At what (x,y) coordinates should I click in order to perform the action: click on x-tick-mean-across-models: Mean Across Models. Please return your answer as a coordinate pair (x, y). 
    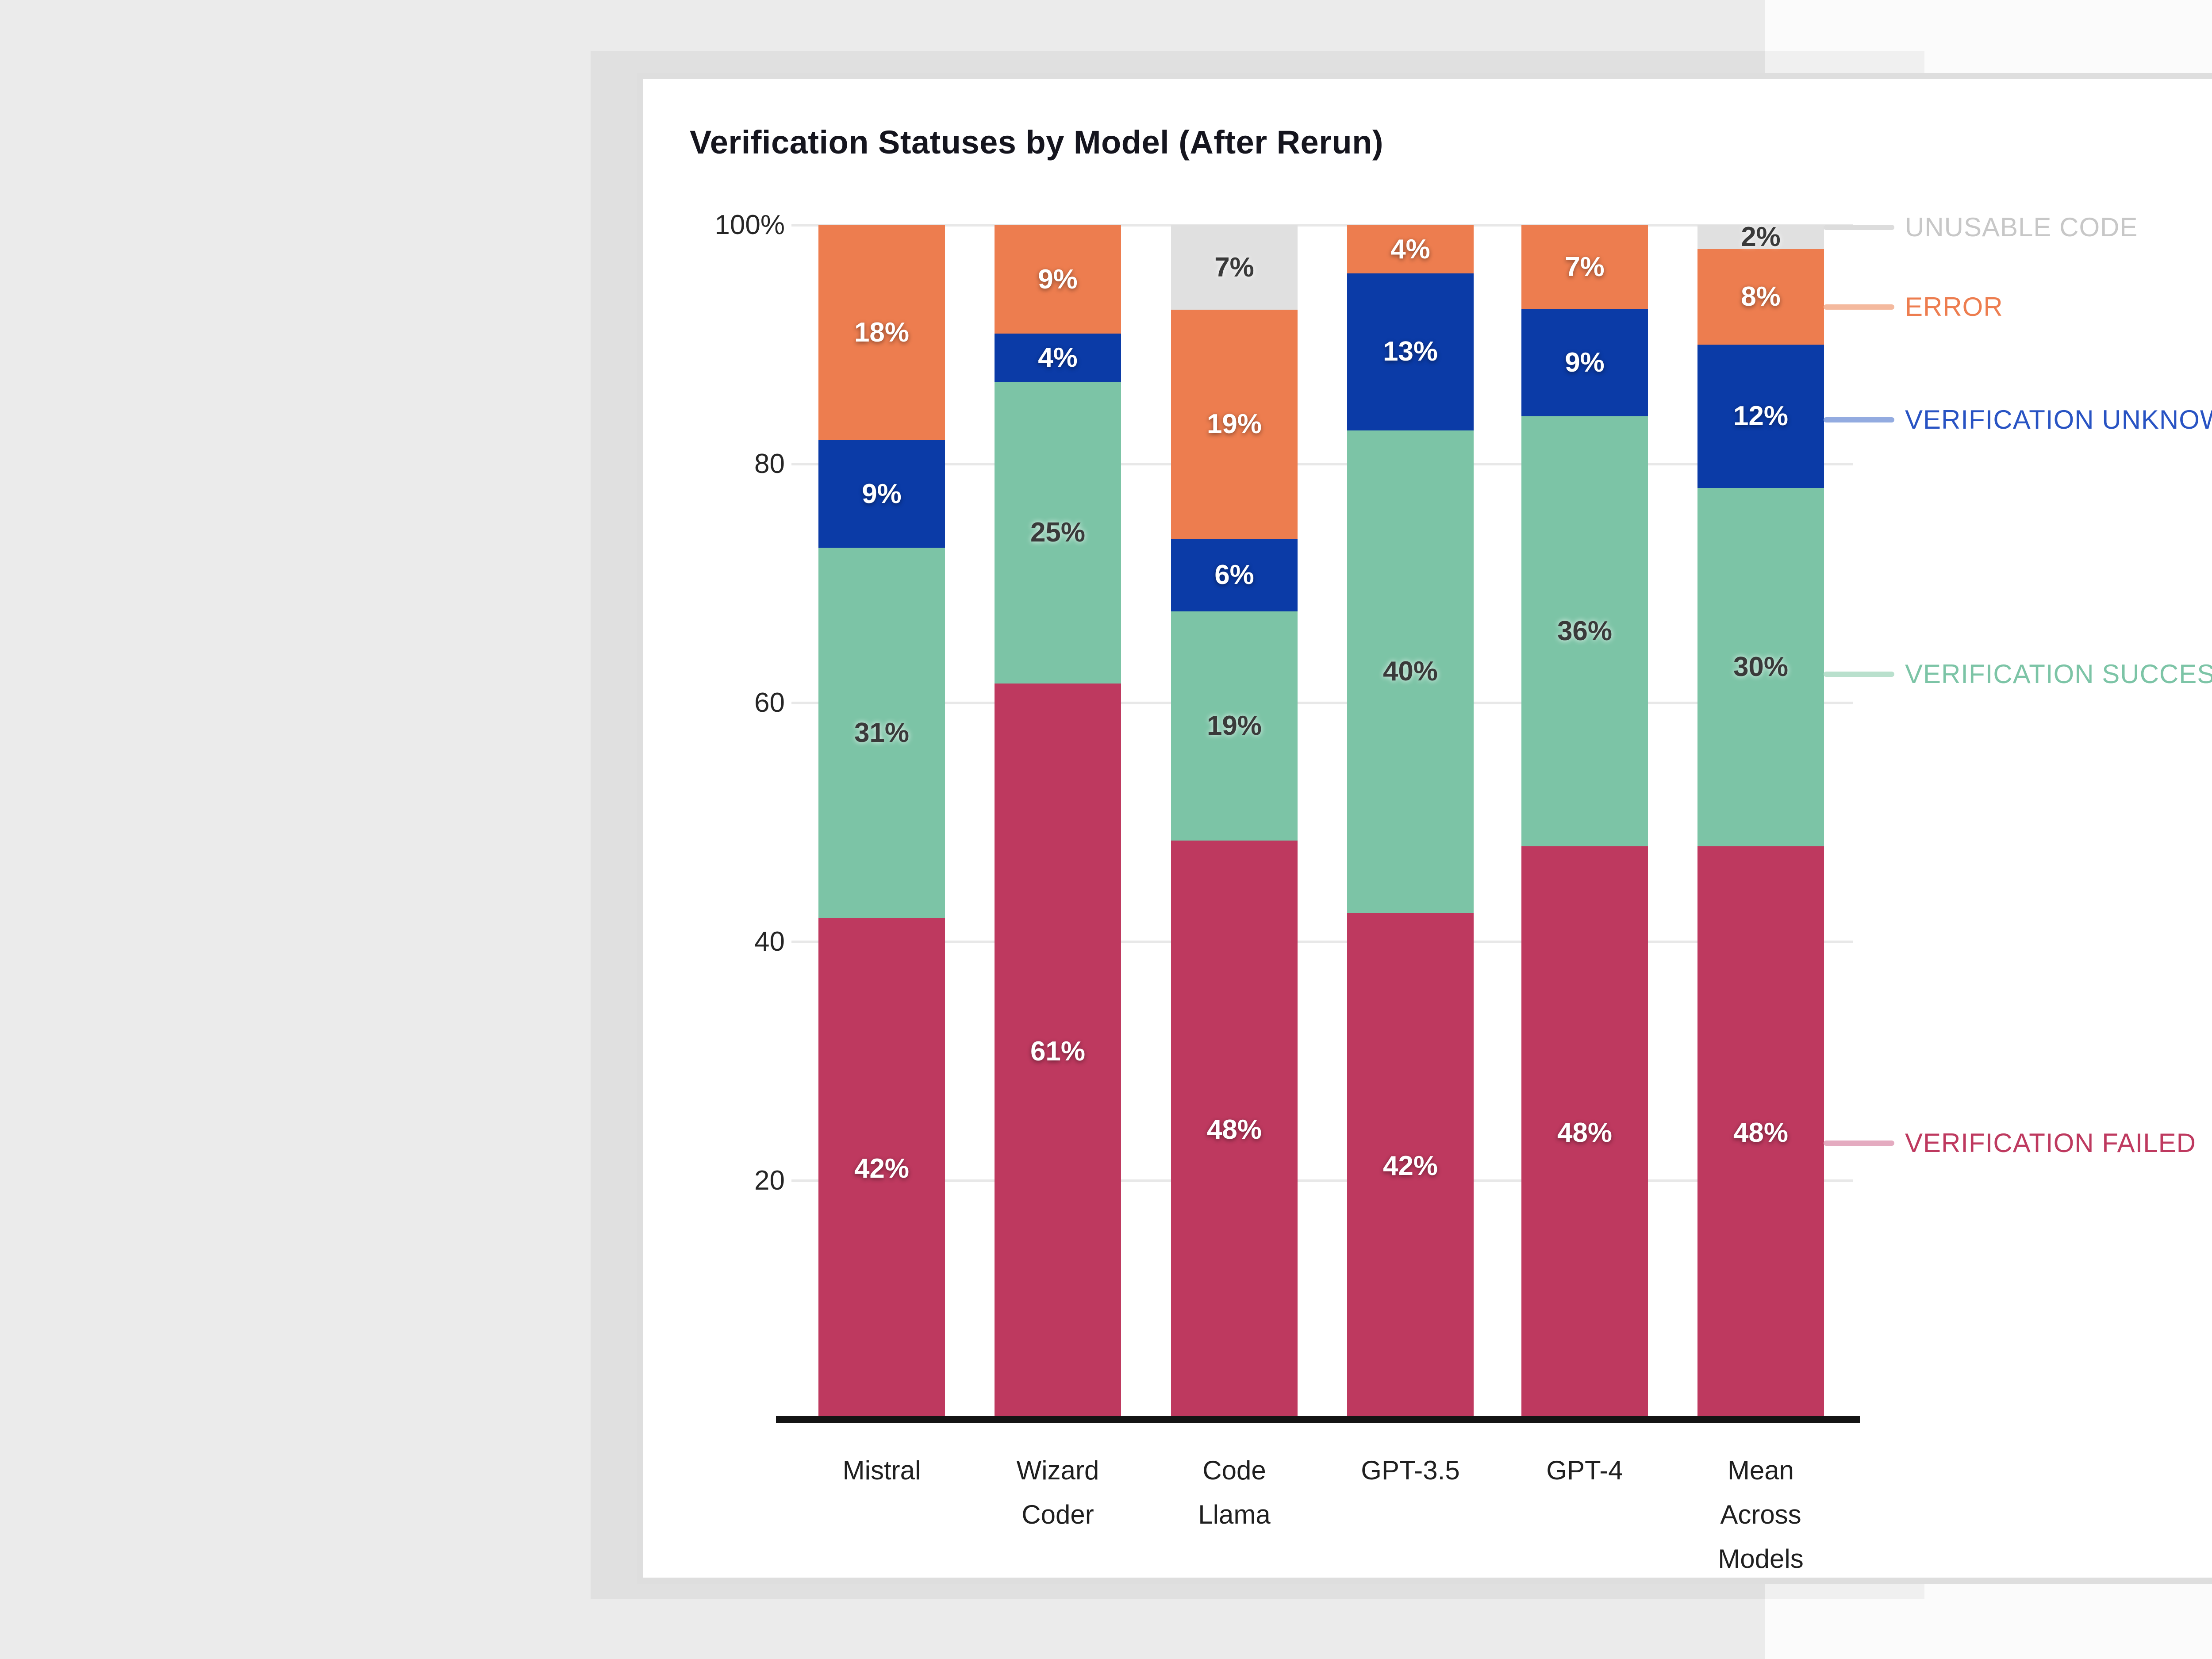
    Looking at the image, I should click on (1761, 1515).